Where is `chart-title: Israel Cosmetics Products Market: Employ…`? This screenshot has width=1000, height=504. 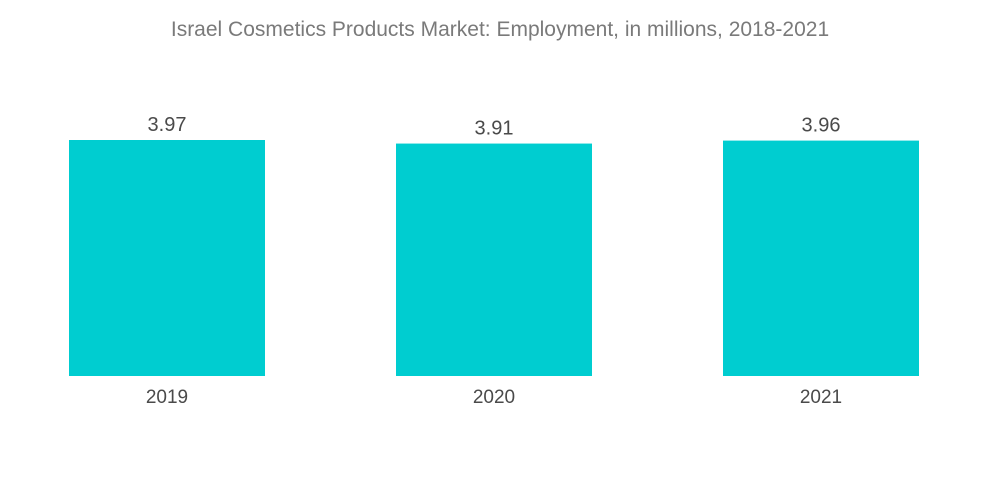 chart-title: Israel Cosmetics Products Market: Employ… is located at coordinates (500, 29).